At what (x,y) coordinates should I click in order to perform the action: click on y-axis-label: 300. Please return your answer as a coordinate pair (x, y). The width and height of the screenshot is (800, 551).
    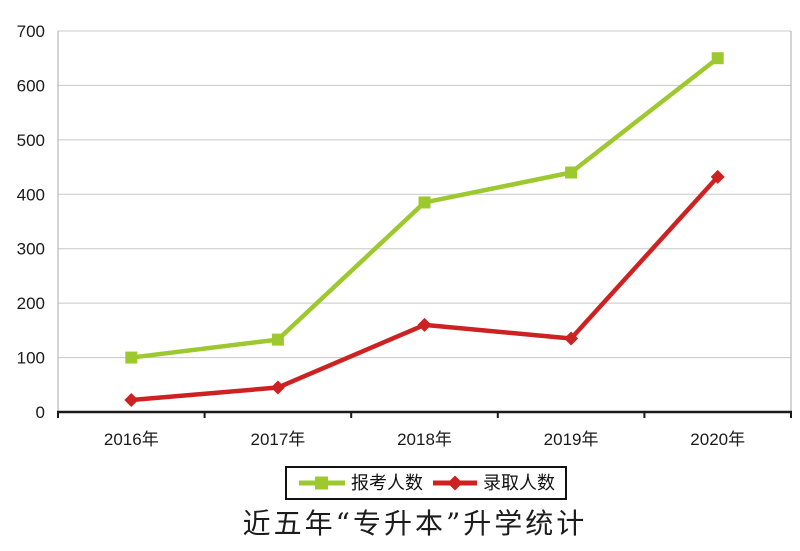
    Looking at the image, I should click on (31, 249).